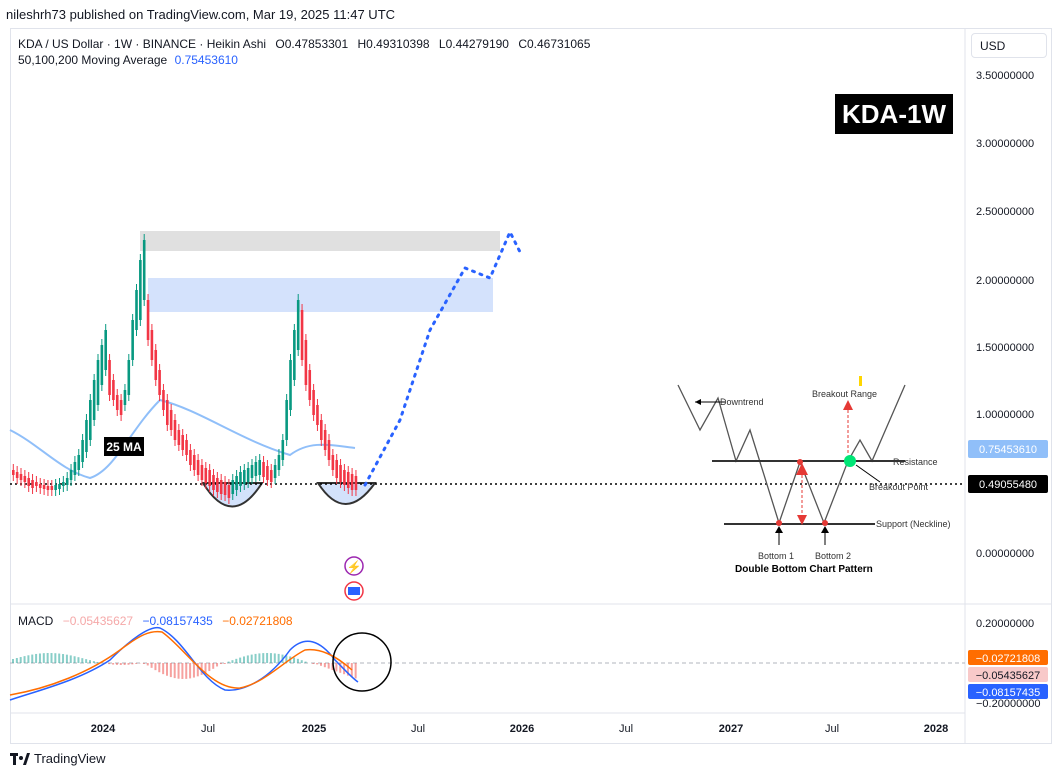  What do you see at coordinates (731, 729) in the screenshot?
I see `time-tick-label: 2027` at bounding box center [731, 729].